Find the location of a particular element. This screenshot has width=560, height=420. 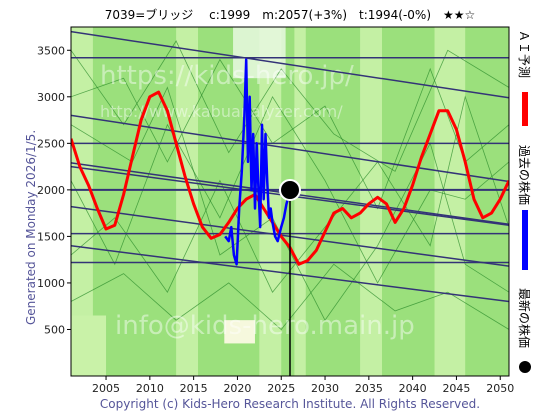

watermark-top: https://kids-hero.jp/ is located at coordinates (227, 76).